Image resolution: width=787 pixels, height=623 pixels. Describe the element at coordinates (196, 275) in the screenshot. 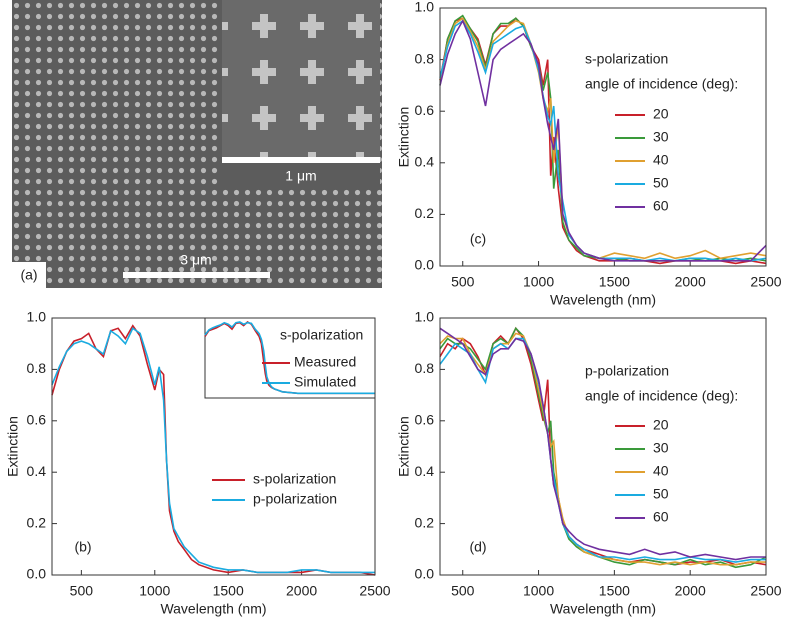

I see `scale-bar` at that location.